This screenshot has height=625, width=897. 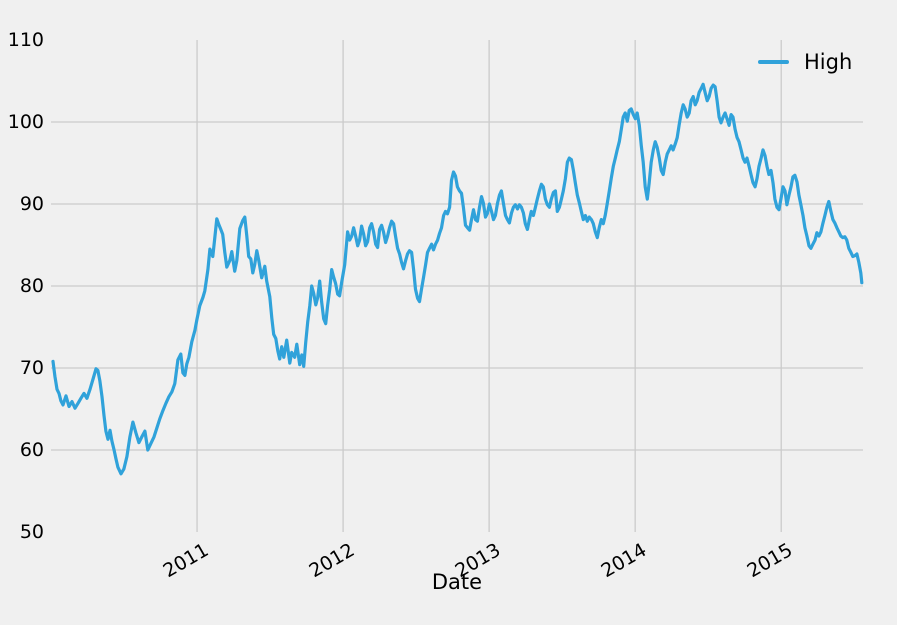 What do you see at coordinates (31, 532) in the screenshot?
I see `y-tick-label: 50` at bounding box center [31, 532].